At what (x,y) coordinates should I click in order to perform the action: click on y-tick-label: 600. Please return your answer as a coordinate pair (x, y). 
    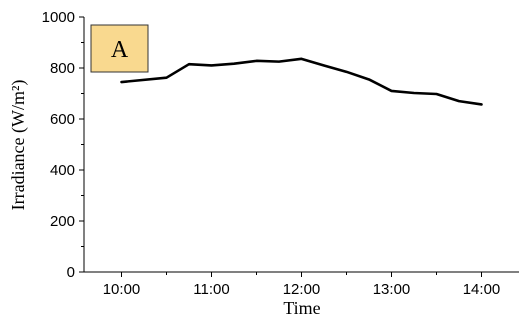
    Looking at the image, I should click on (62, 119).